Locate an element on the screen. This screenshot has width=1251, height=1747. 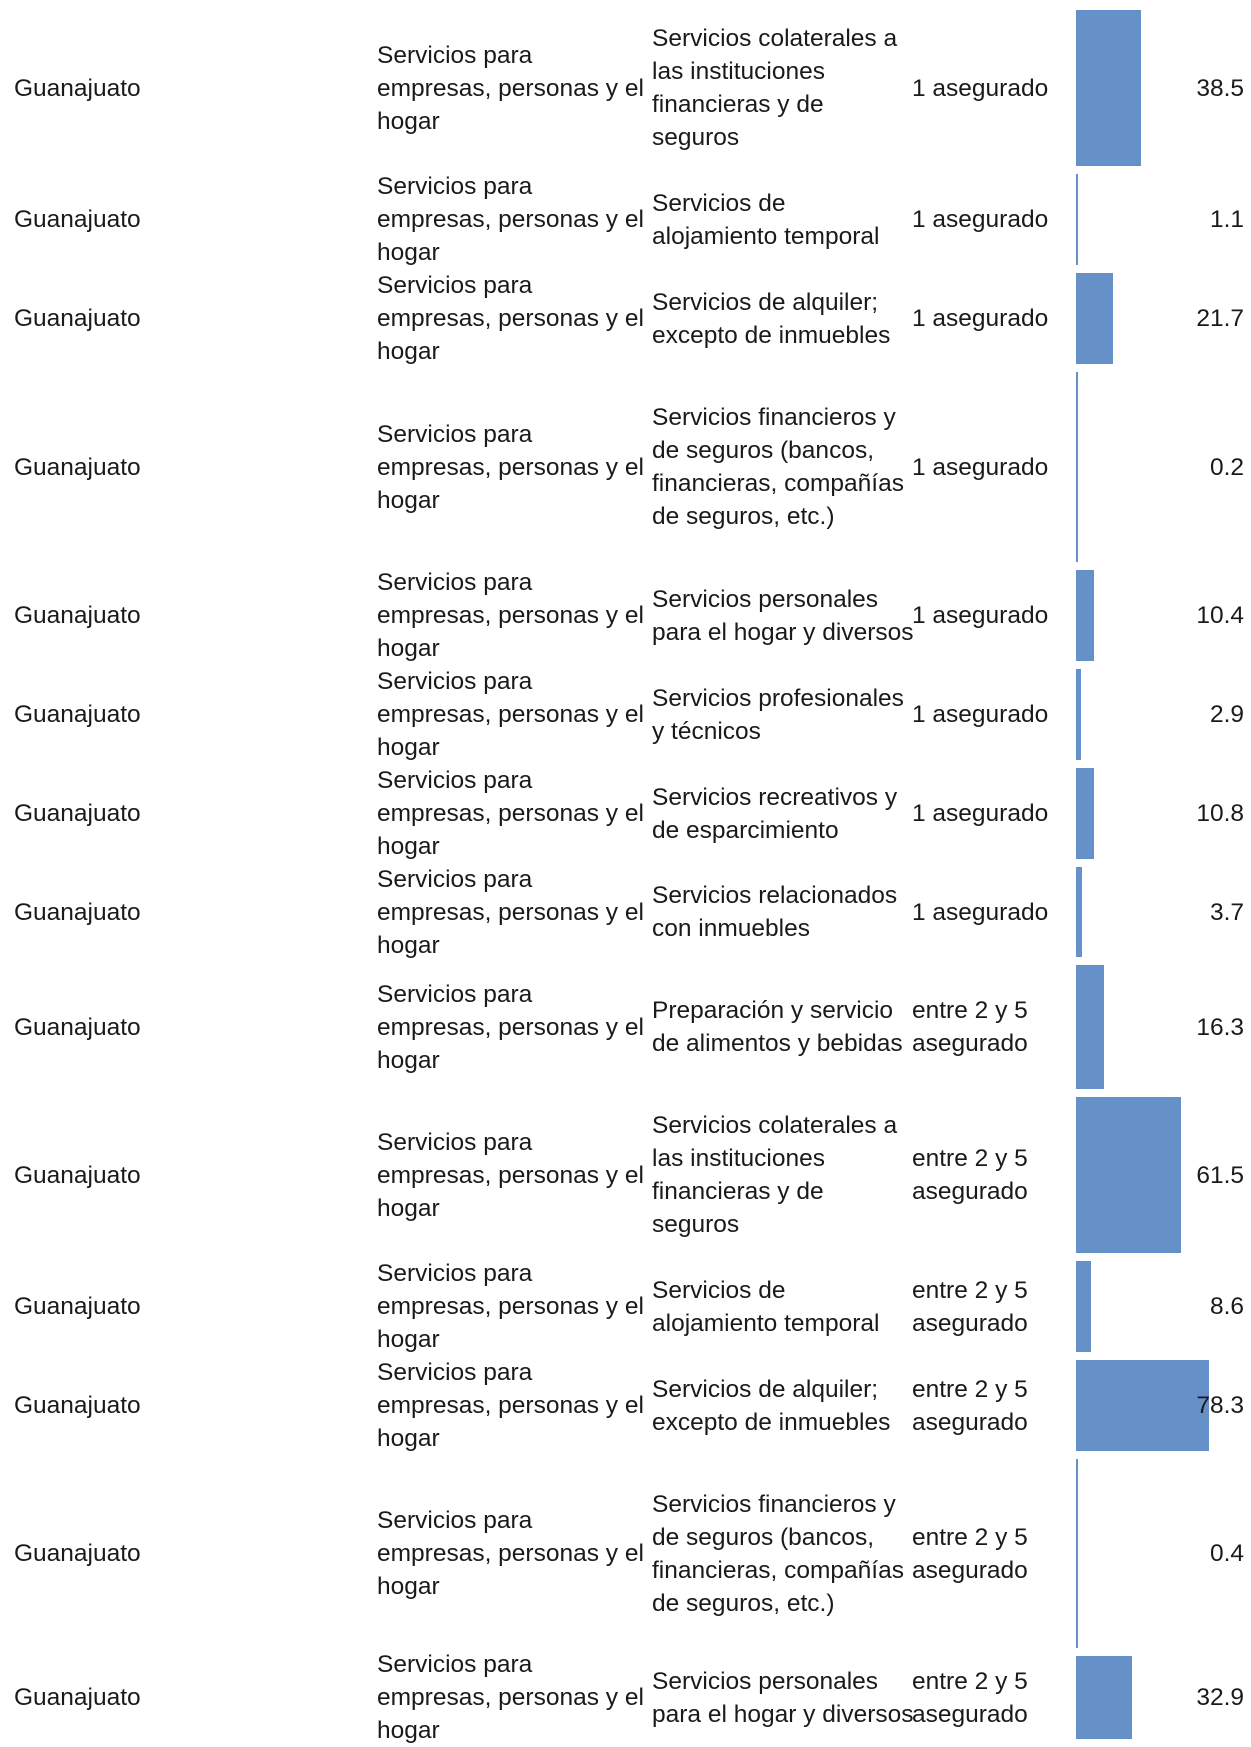
value-label: 2.9 is located at coordinates (1226, 714).